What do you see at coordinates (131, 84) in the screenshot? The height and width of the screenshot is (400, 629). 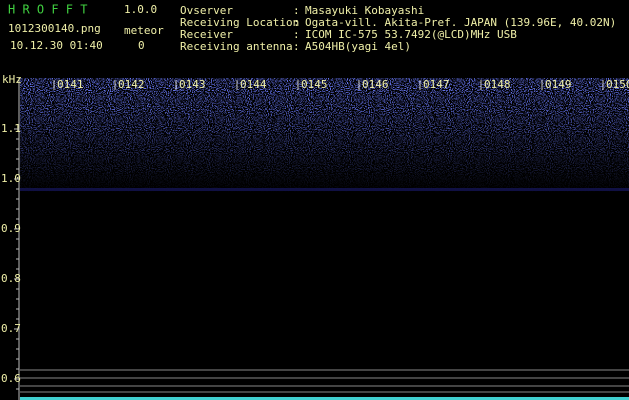 I see `time-label: 0142` at bounding box center [131, 84].